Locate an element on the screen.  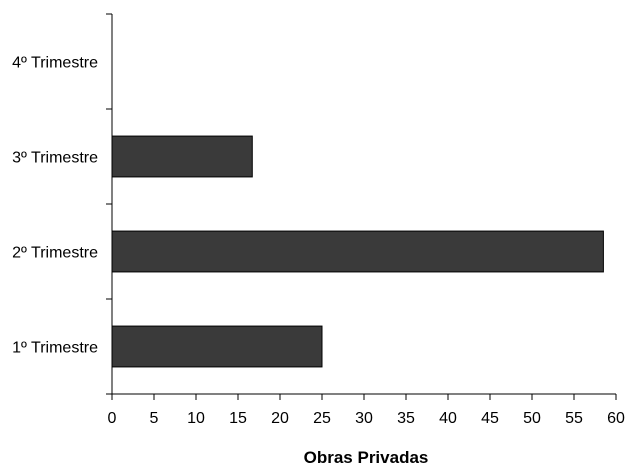
category-label-2: 2º Trimestre is located at coordinates (55, 253).